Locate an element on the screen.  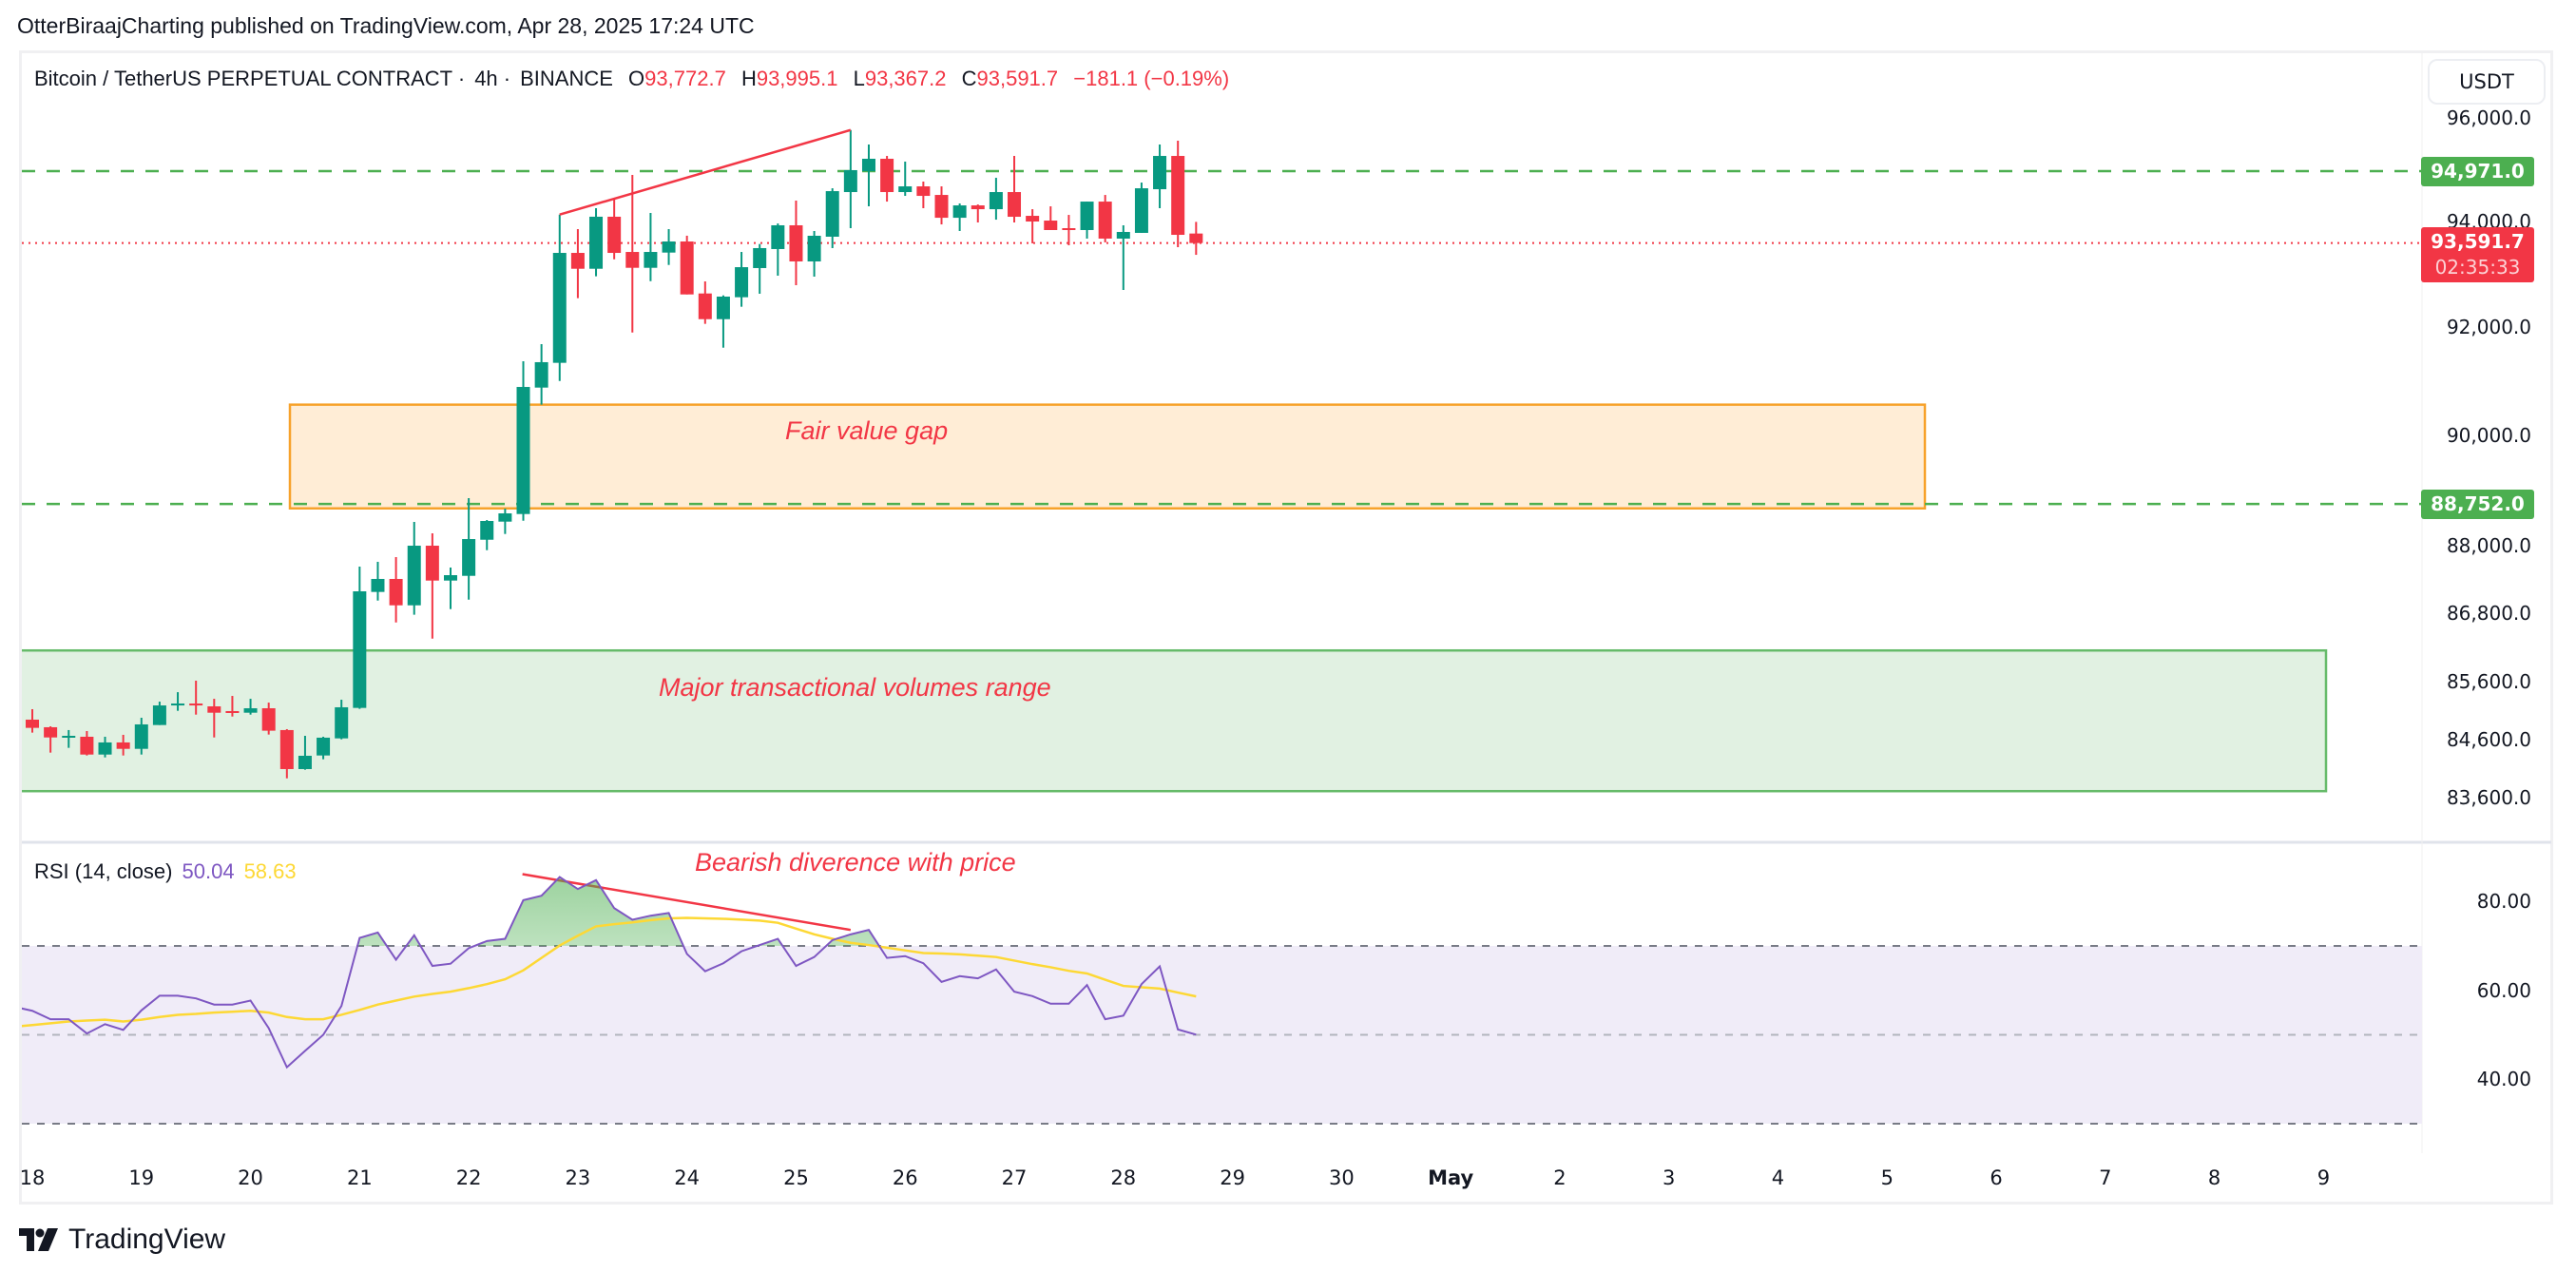
low-value: 93,367.2 is located at coordinates (906, 78).